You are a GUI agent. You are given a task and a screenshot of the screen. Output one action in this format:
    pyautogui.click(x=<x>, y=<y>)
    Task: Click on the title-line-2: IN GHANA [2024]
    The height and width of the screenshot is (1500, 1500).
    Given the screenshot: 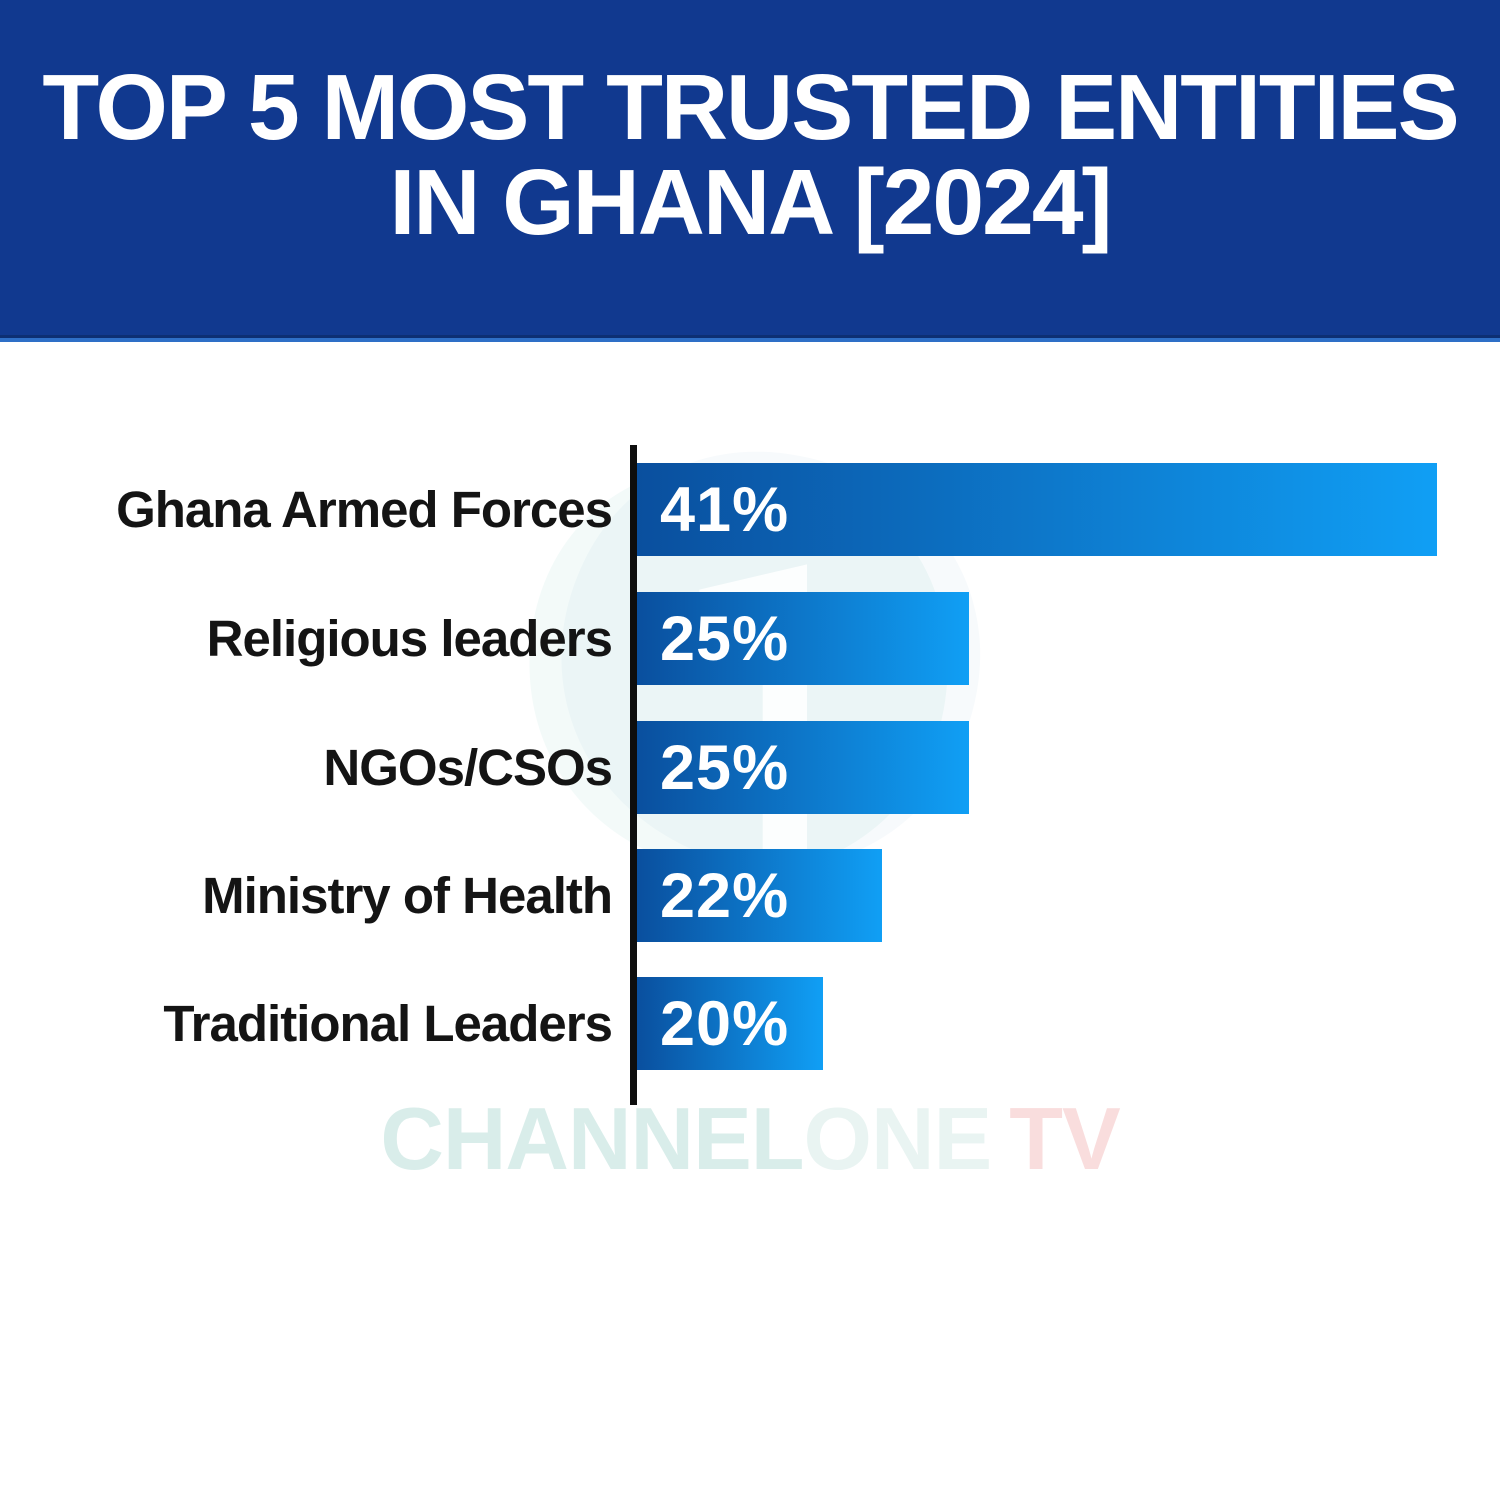 What is the action you would take?
    pyautogui.click(x=750, y=201)
    